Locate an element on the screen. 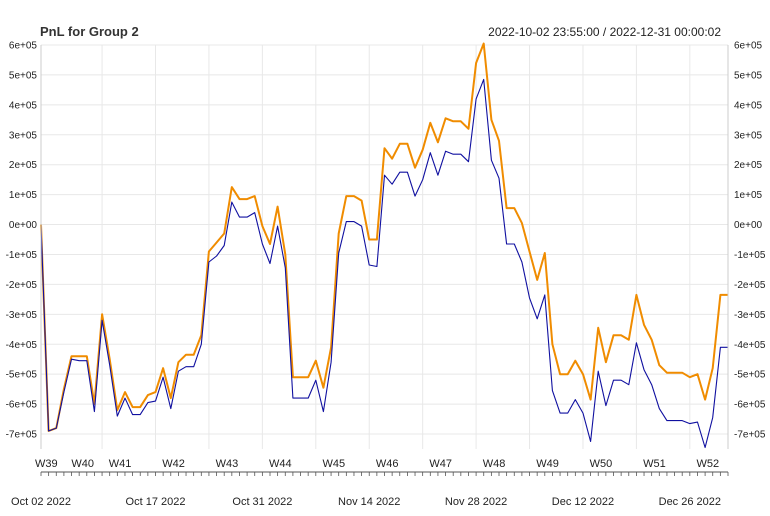  y-tick-label-right: 2e+05 is located at coordinates (748, 165).